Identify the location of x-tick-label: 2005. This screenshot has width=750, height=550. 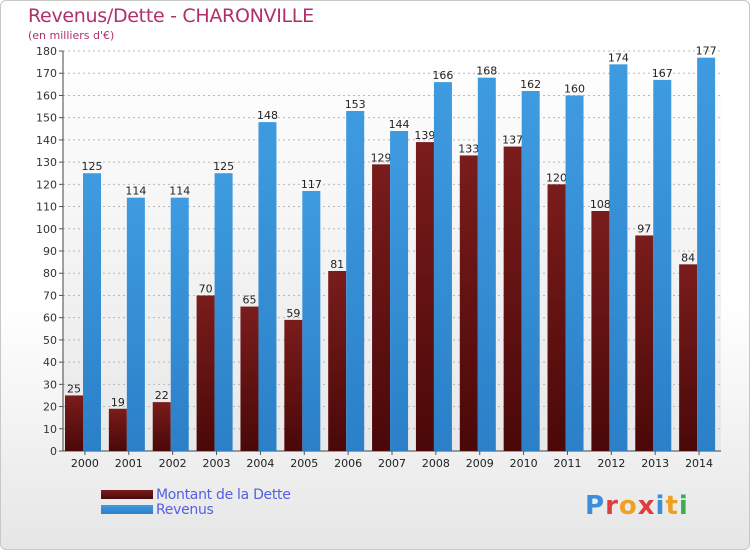
(304, 463).